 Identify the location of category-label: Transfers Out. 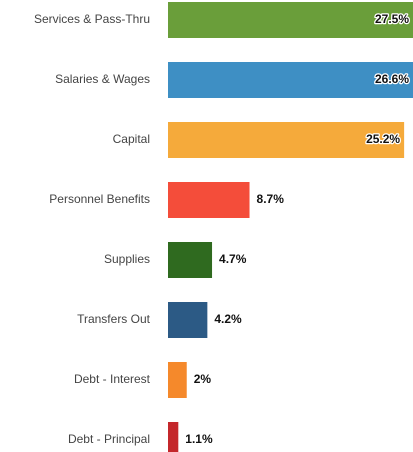
(114, 319).